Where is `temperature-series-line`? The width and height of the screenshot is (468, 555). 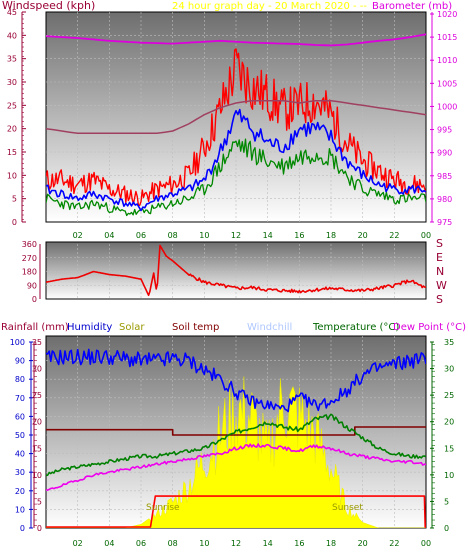
temperature-series-line is located at coordinates (236, 445).